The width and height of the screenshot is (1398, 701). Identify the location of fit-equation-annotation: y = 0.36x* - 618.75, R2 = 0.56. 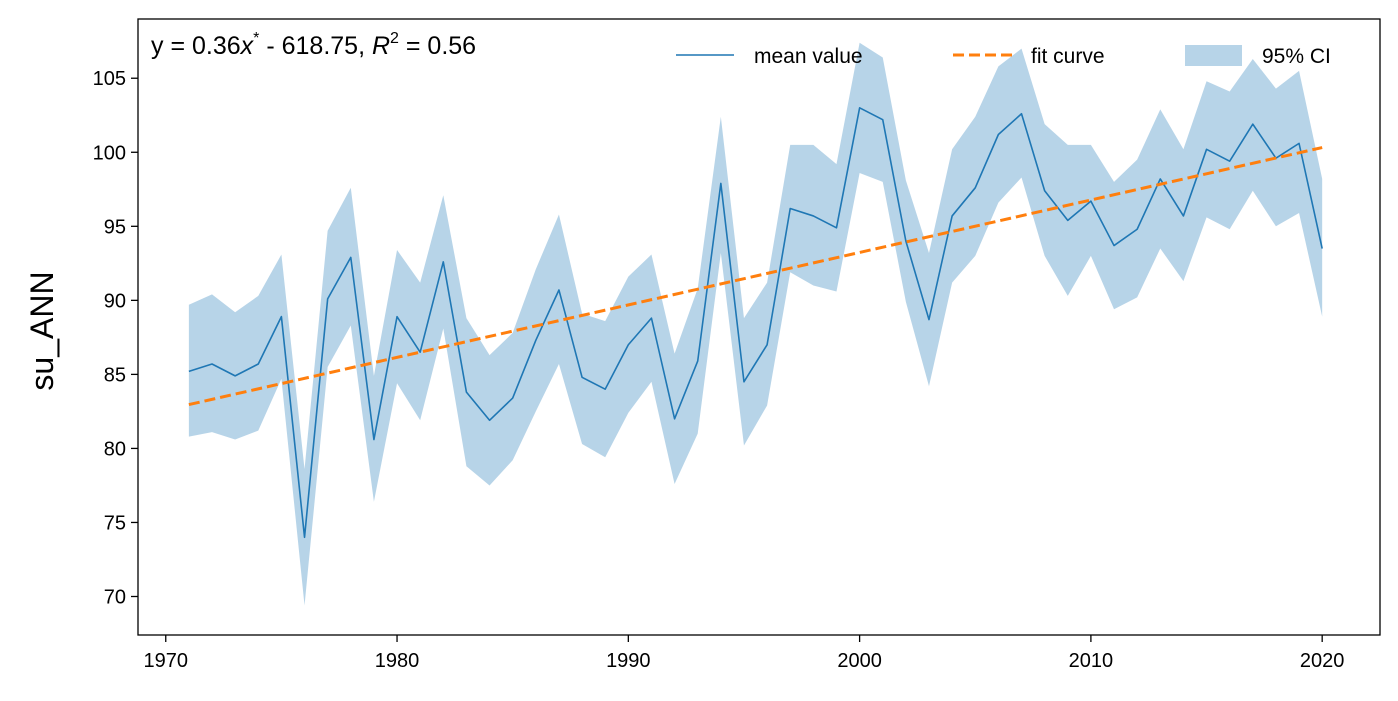
(313, 45).